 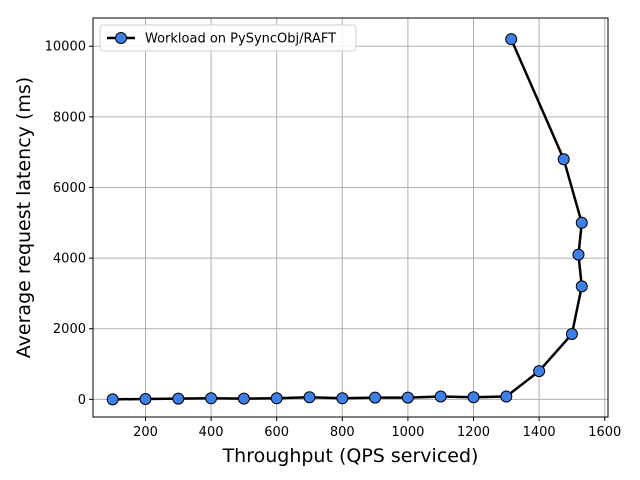 What do you see at coordinates (145, 432) in the screenshot?
I see `x-tick-label: 200` at bounding box center [145, 432].